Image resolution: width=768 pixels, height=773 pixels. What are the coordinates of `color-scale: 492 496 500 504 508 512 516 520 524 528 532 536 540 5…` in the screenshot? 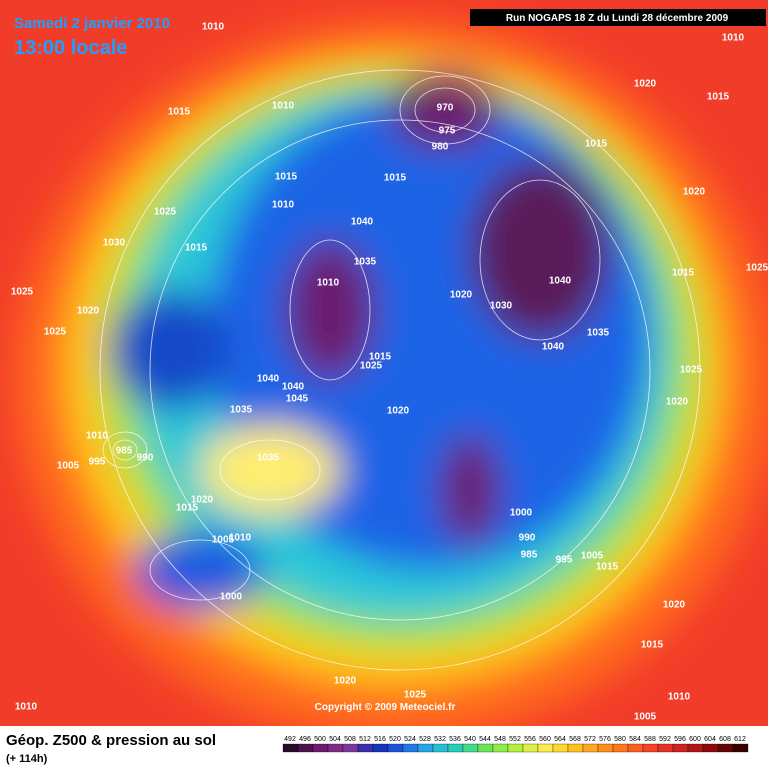 It's located at (515, 744).